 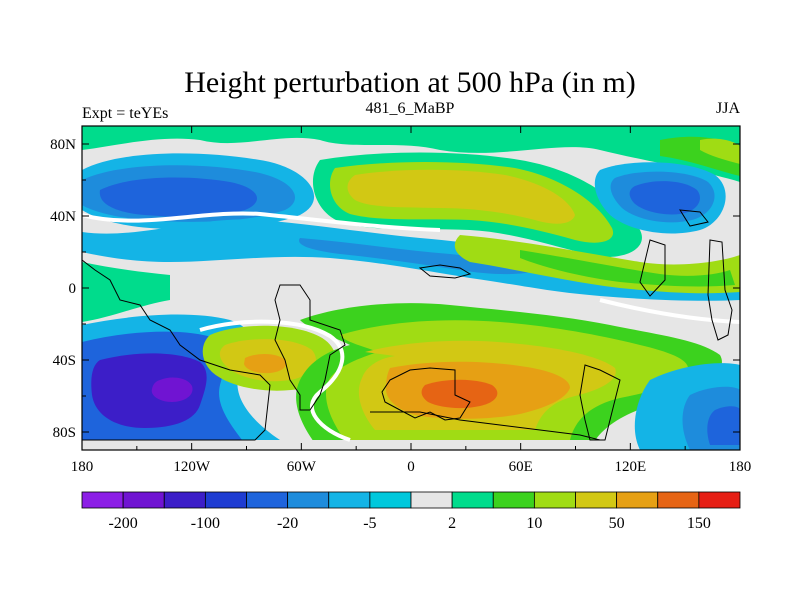 I want to click on colorbar-label: 150, so click(x=699, y=523).